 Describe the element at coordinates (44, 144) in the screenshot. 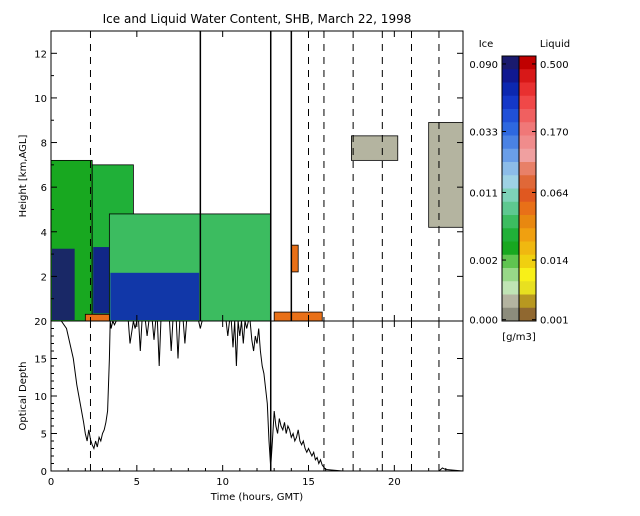

I see `height-tick-label: 8` at that location.